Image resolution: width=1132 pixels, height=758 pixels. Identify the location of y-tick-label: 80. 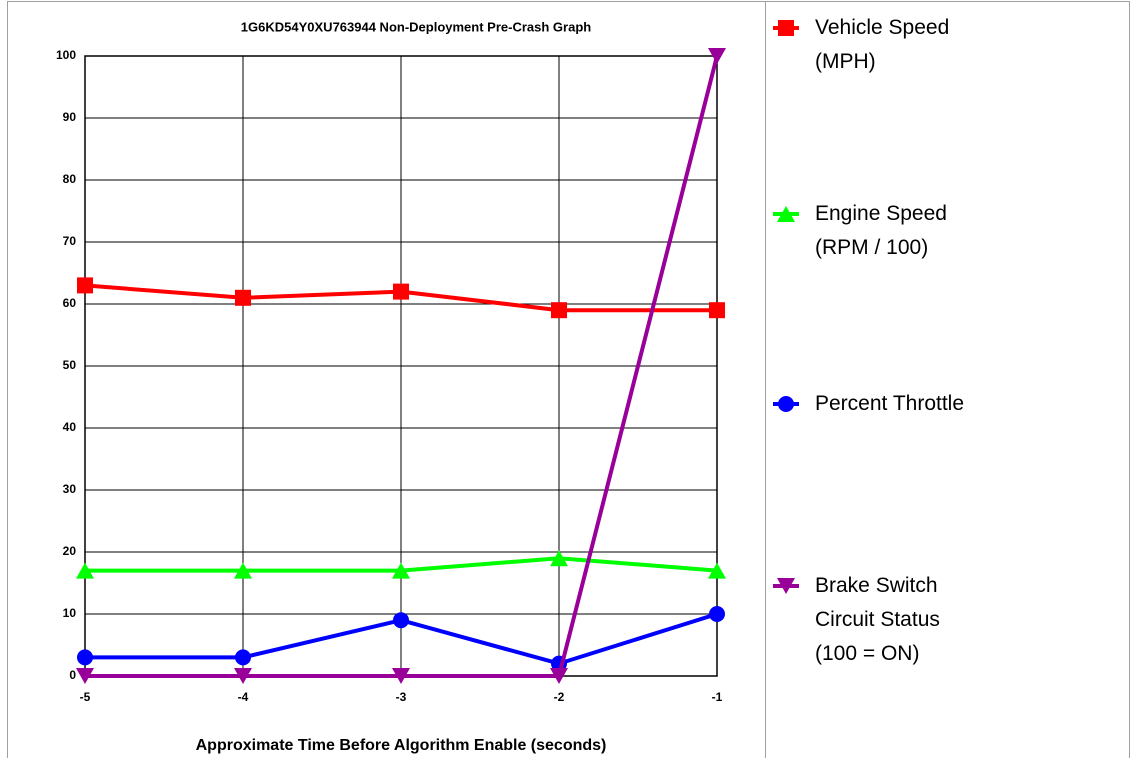
(70, 179).